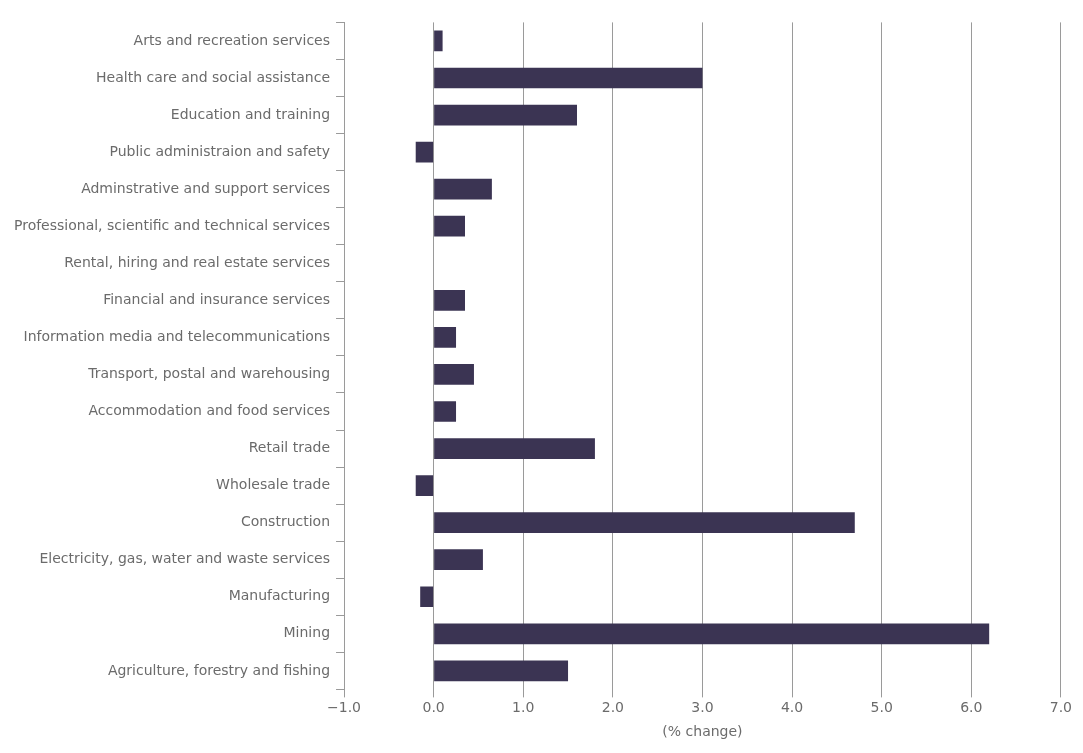  I want to click on x-axis-title: (% change), so click(702, 731).